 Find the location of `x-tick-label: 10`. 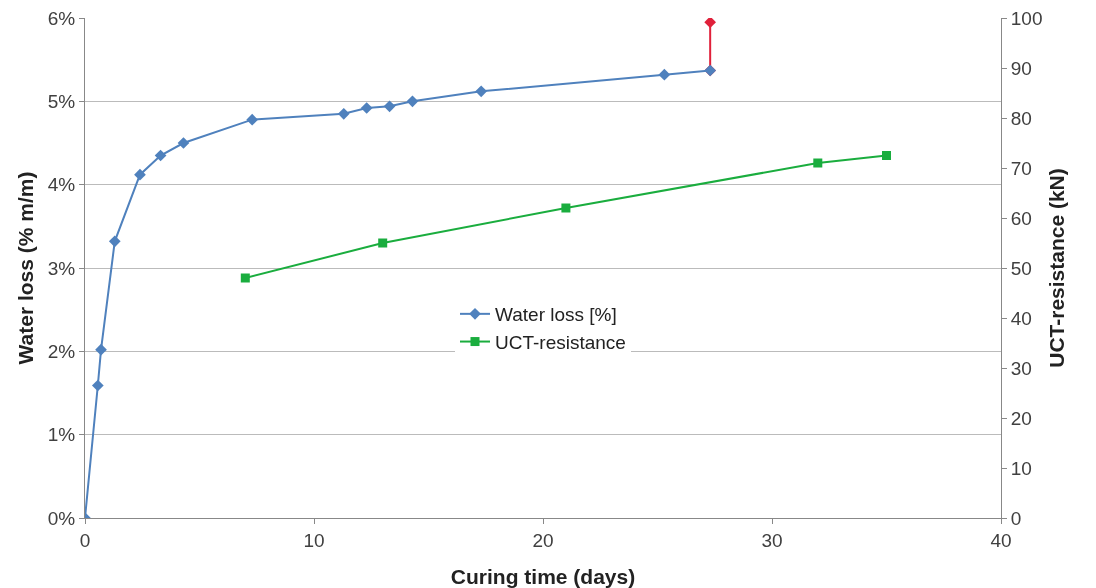

x-tick-label: 10 is located at coordinates (314, 540).